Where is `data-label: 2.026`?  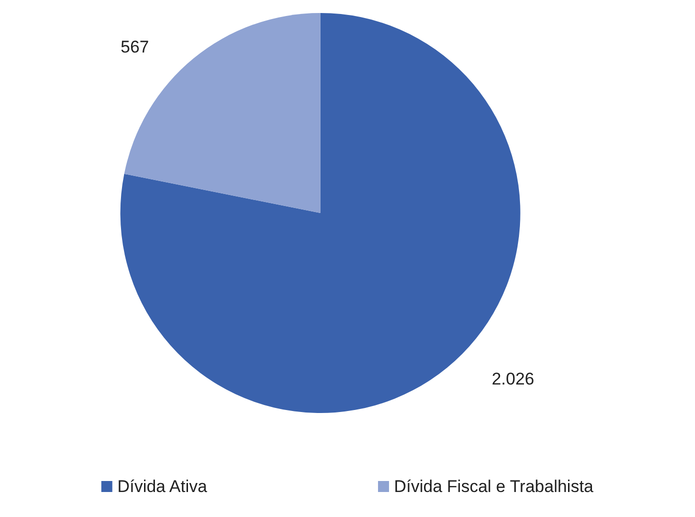 data-label: 2.026 is located at coordinates (513, 379).